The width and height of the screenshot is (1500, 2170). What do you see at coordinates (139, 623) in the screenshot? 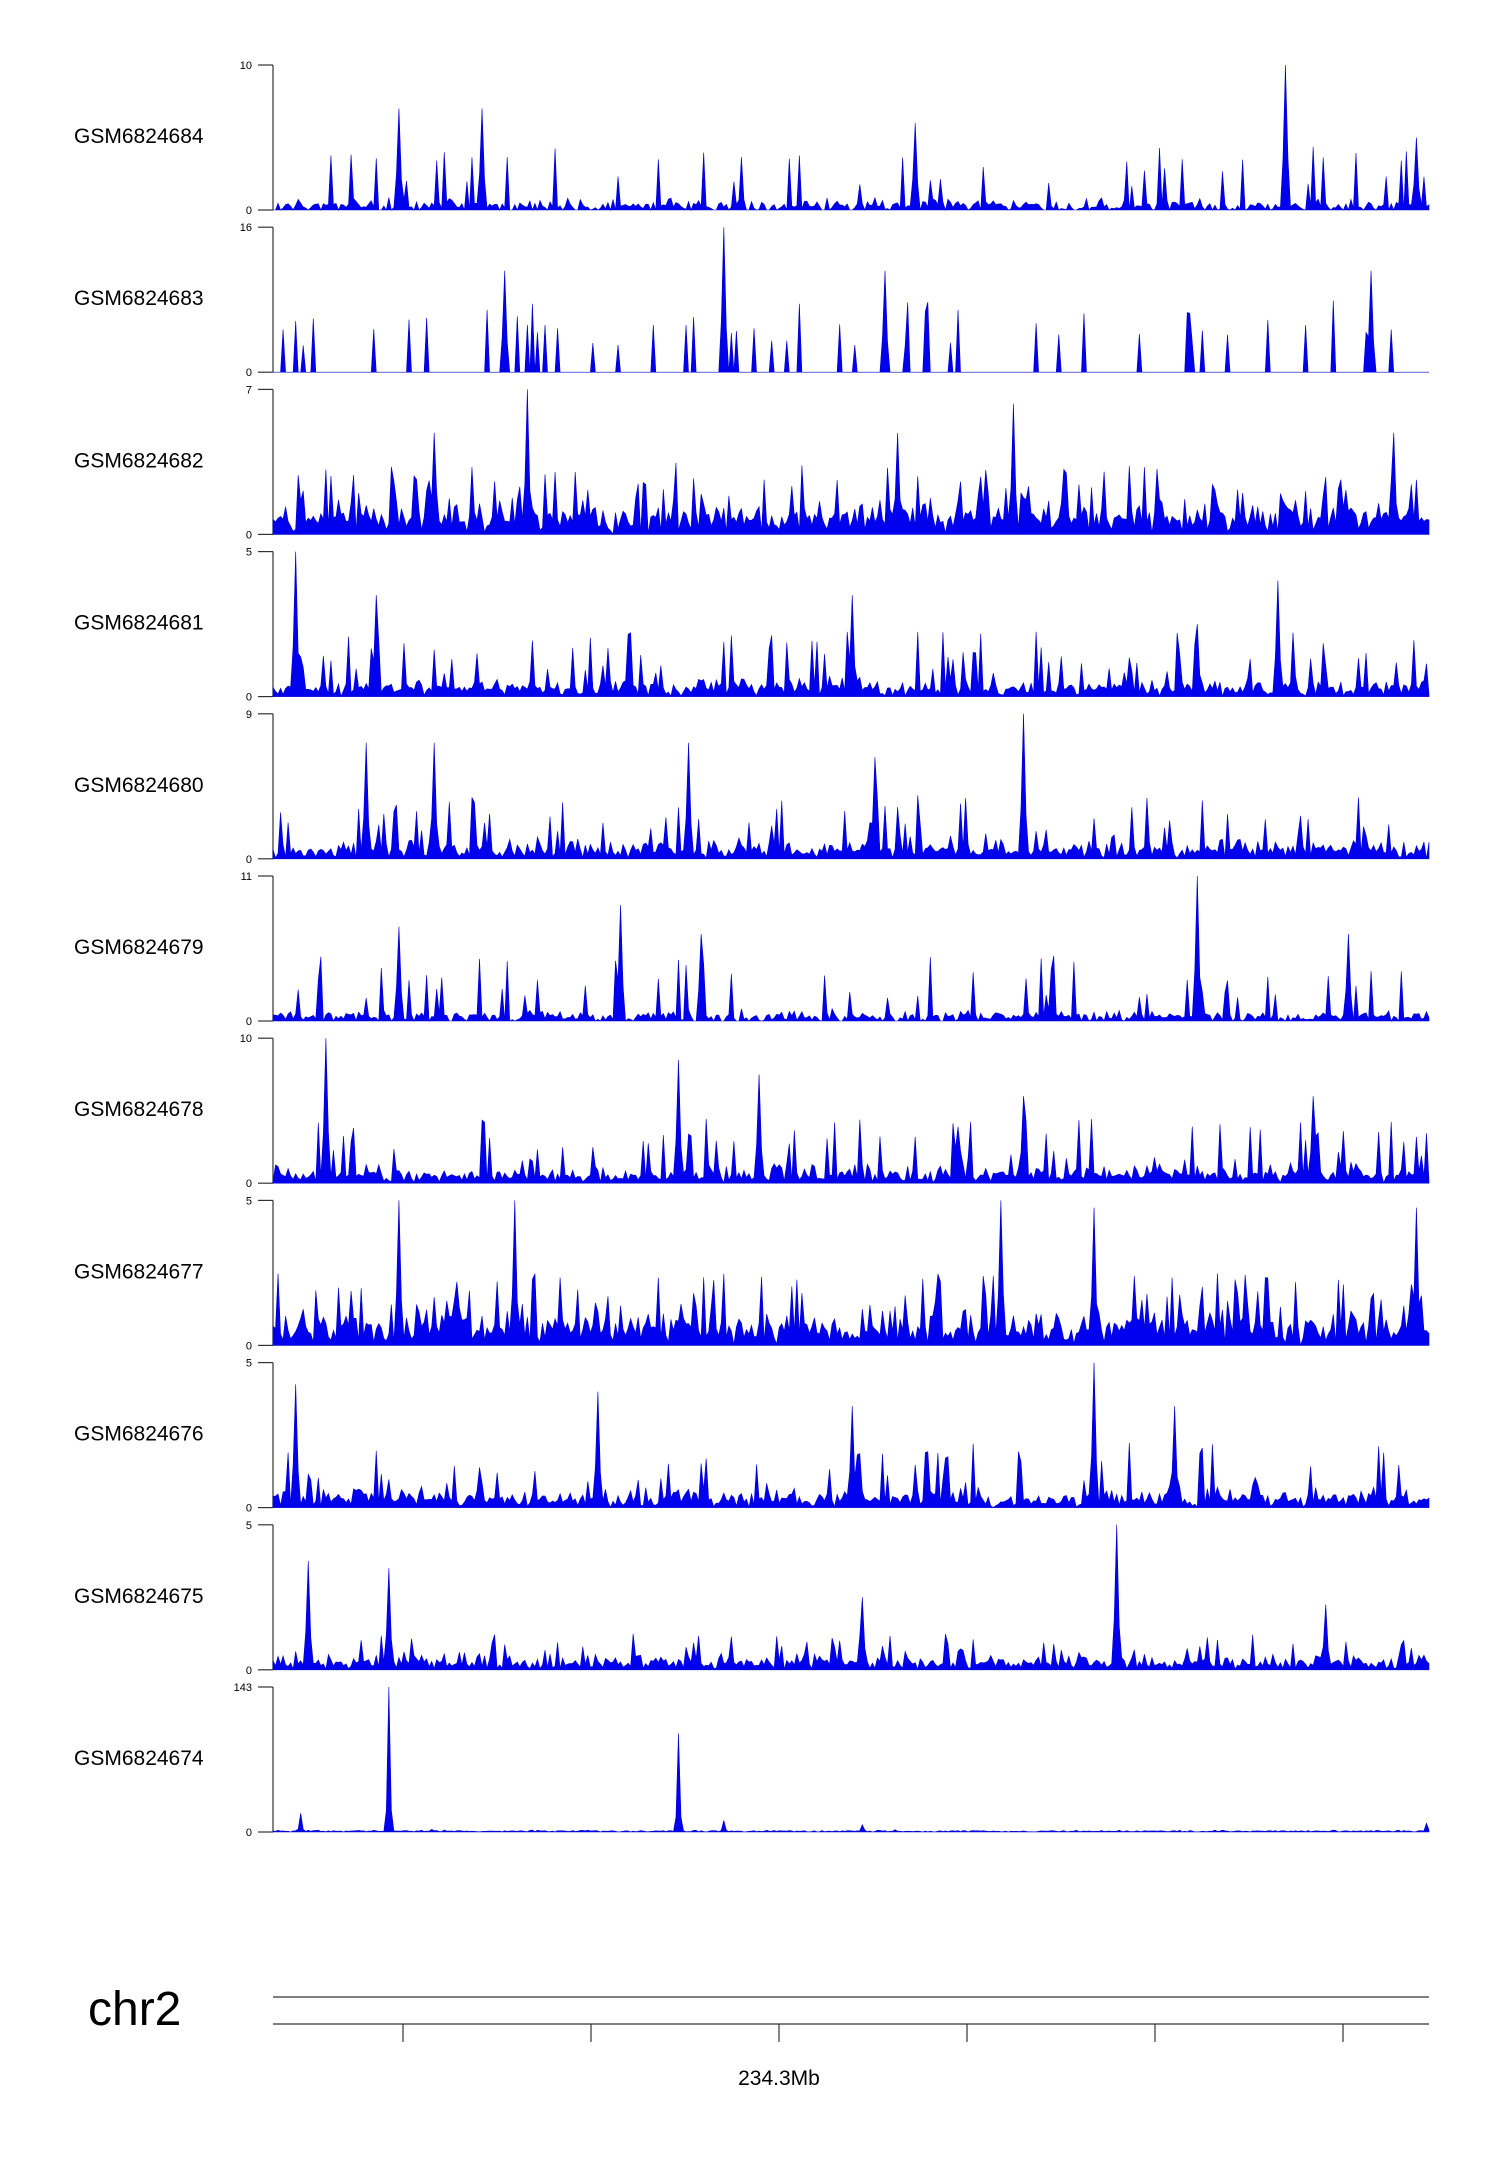
I see `track-label: GSM6824681` at bounding box center [139, 623].